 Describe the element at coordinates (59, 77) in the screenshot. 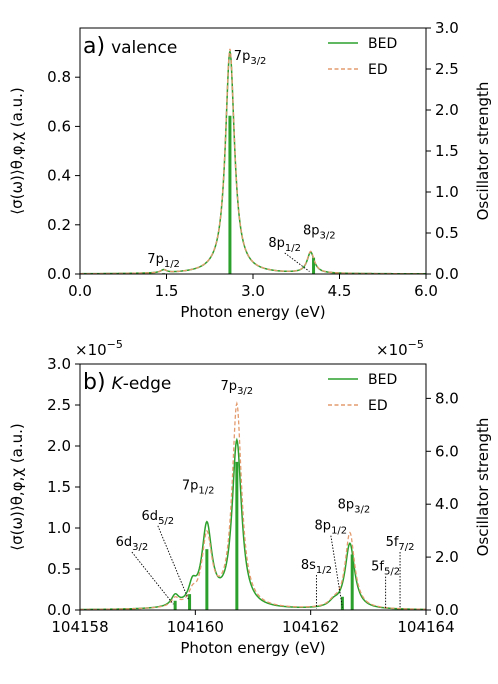

I see `y-tick-label: 0.8` at that location.